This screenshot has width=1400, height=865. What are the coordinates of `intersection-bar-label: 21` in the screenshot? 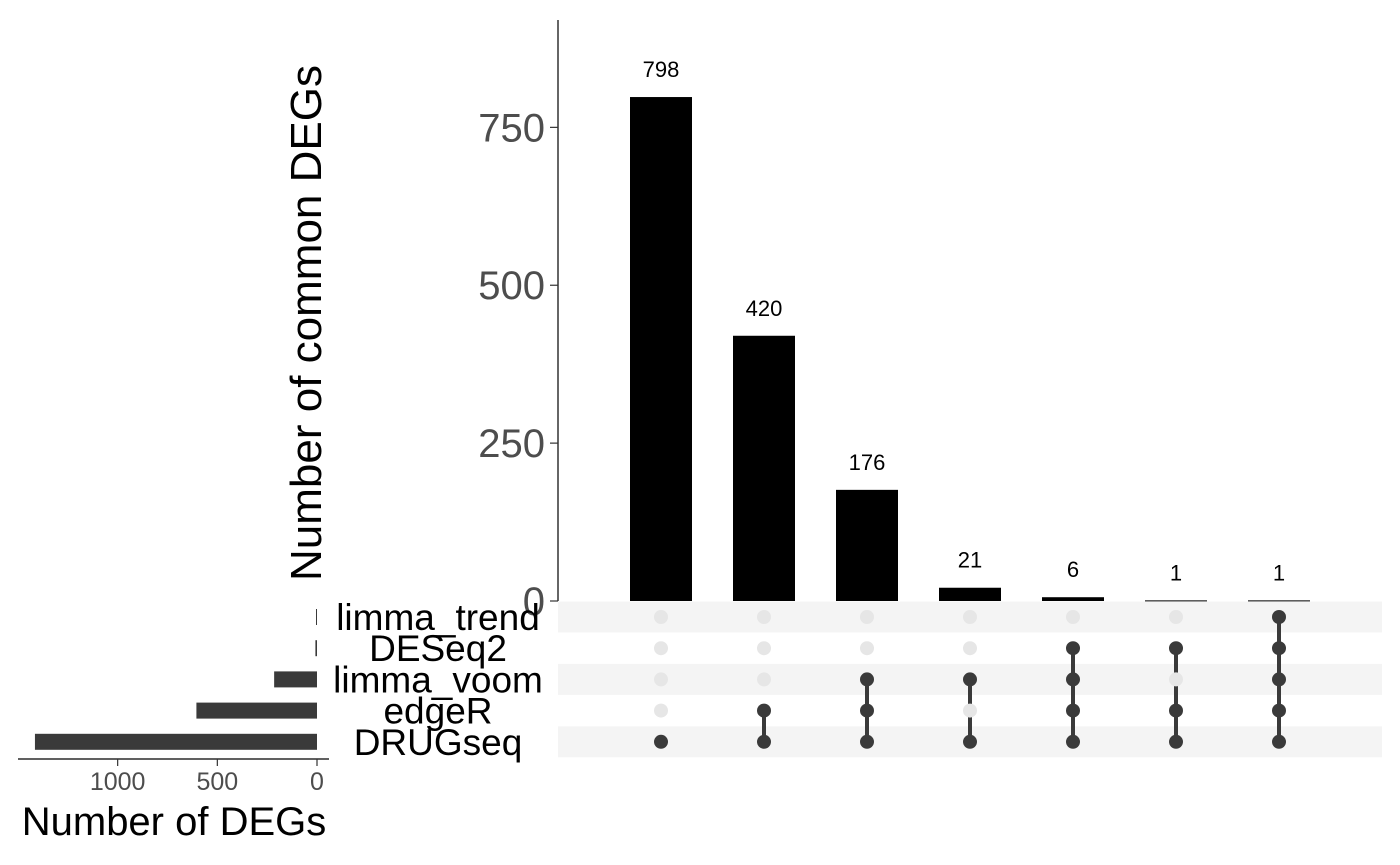 It's located at (970, 560).